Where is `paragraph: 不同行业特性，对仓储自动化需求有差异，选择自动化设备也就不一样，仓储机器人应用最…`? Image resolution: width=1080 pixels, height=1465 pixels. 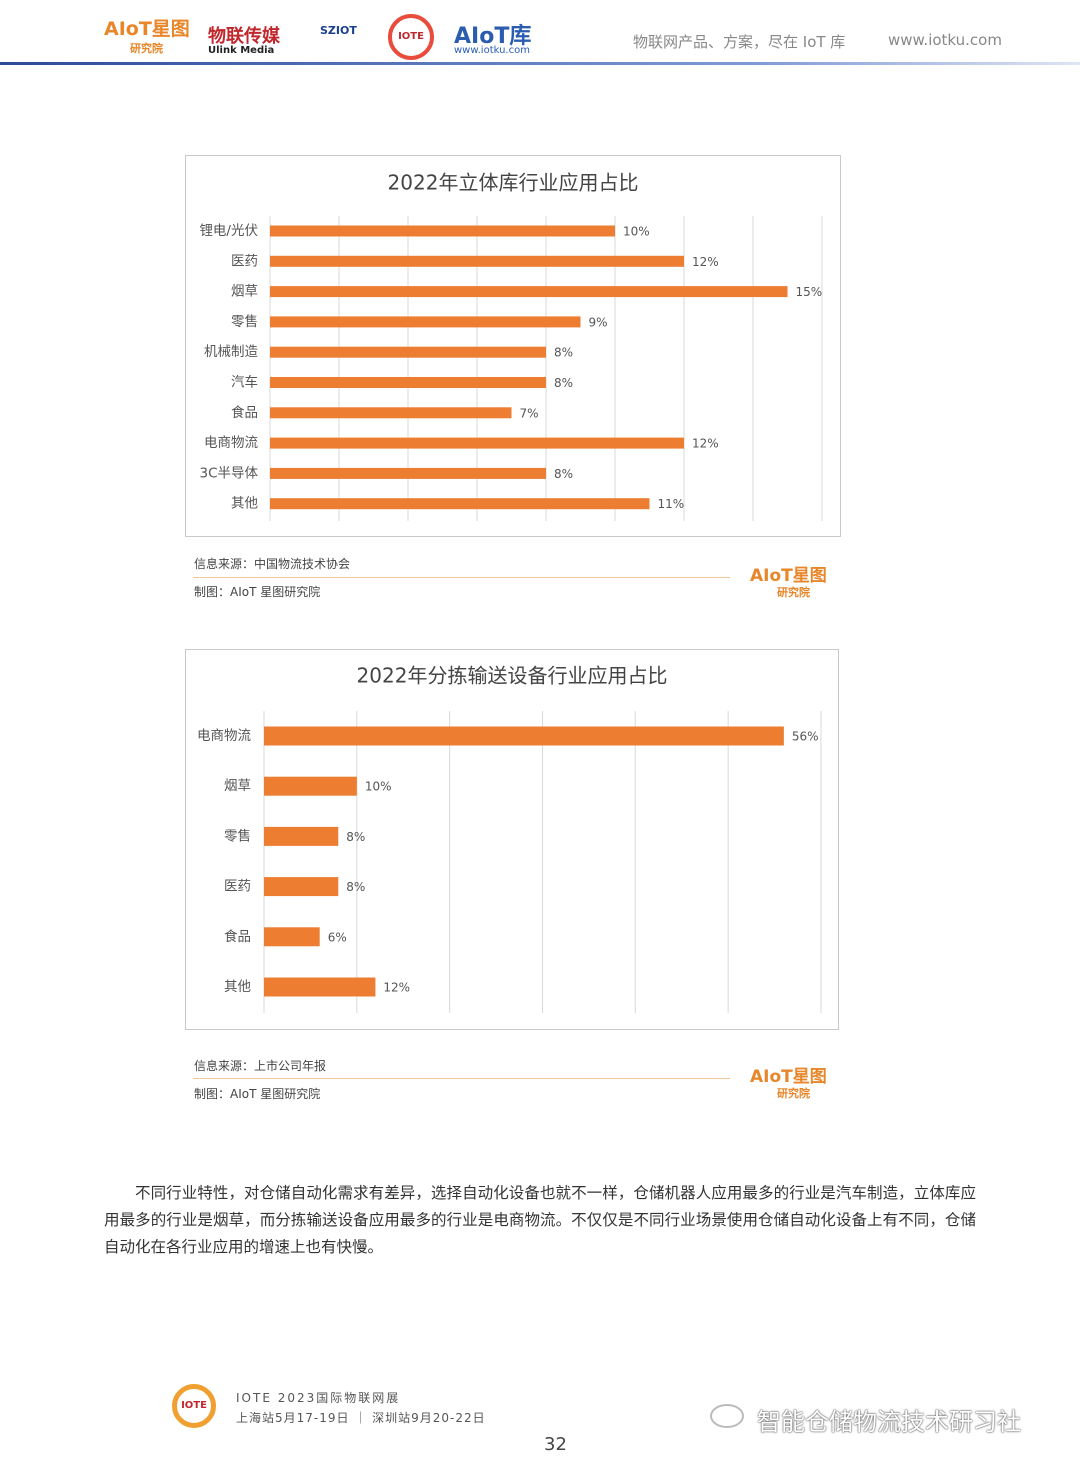
paragraph: 不同行业特性，对仓储自动化需求有差异，选择自动化设备也就不一样，仓储机器人应用最… is located at coordinates (540, 1220).